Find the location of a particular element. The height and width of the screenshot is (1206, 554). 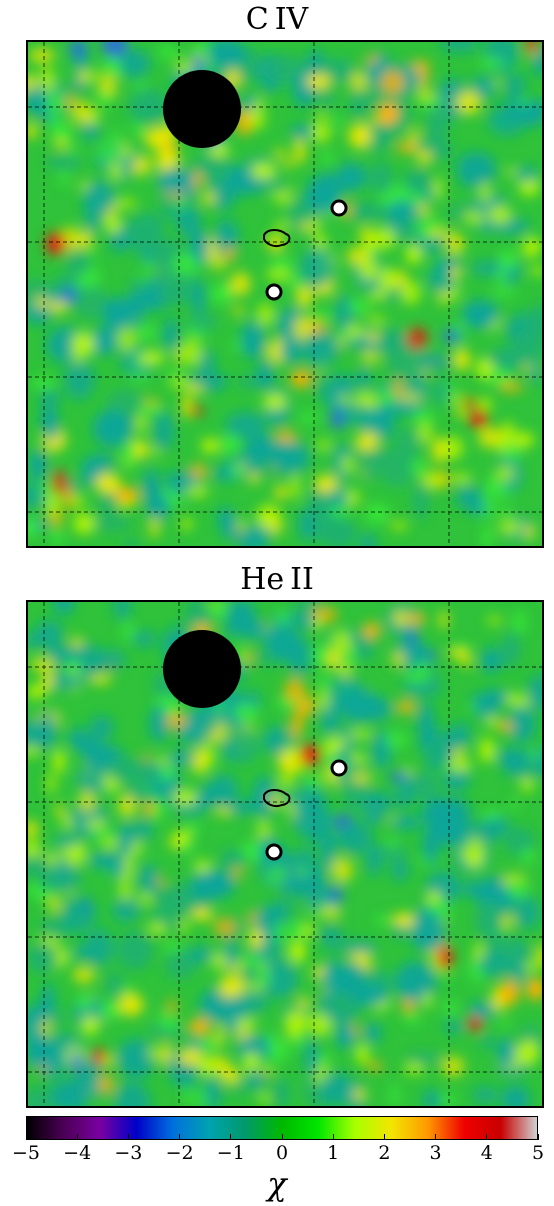

colorbar-tick-label: 3 is located at coordinates (435, 1153).